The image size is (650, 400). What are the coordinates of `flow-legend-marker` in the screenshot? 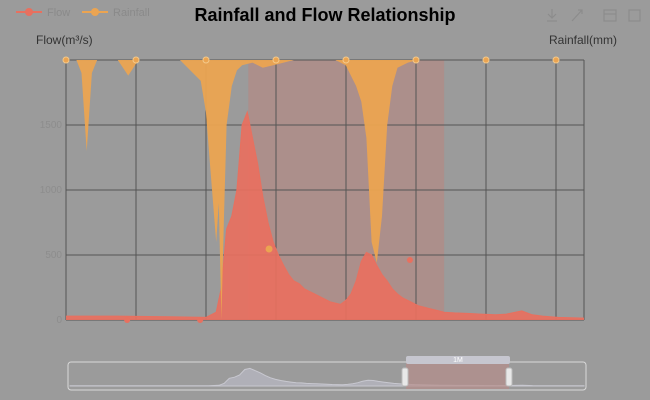 It's located at (29, 12).